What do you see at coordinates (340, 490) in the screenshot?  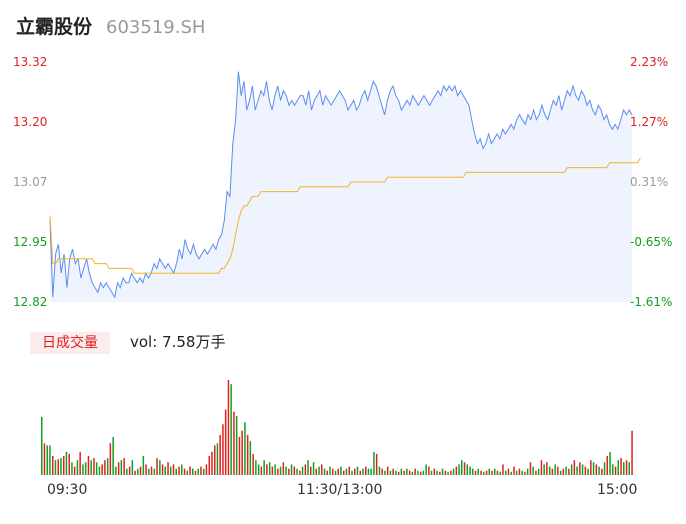 I see `x-tick-midday: 11:30/13:00` at bounding box center [340, 490].